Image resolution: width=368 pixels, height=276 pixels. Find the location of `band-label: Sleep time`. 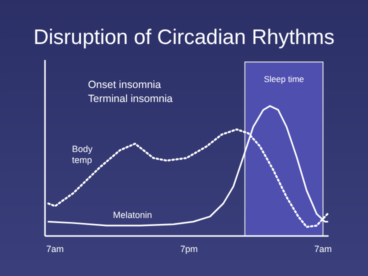

band-label: Sleep time is located at coordinates (284, 79).